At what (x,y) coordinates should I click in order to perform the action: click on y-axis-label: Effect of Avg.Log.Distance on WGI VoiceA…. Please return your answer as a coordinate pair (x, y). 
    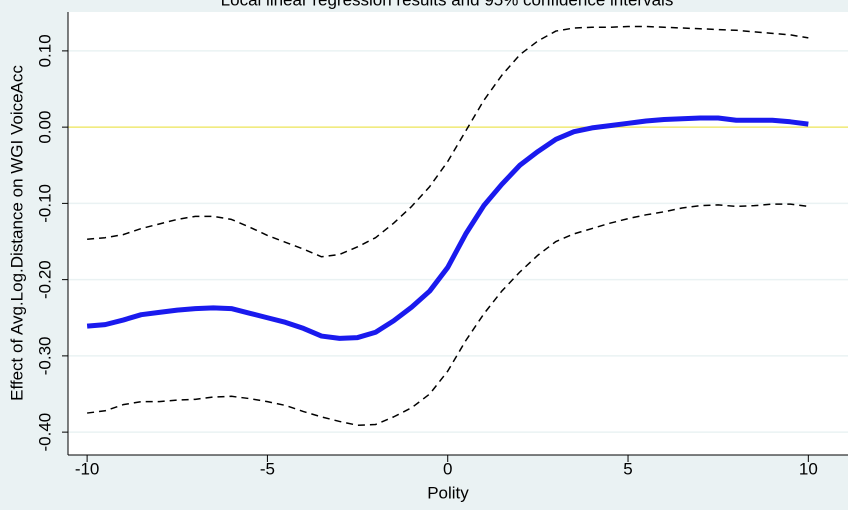
    Looking at the image, I should click on (16, 233).